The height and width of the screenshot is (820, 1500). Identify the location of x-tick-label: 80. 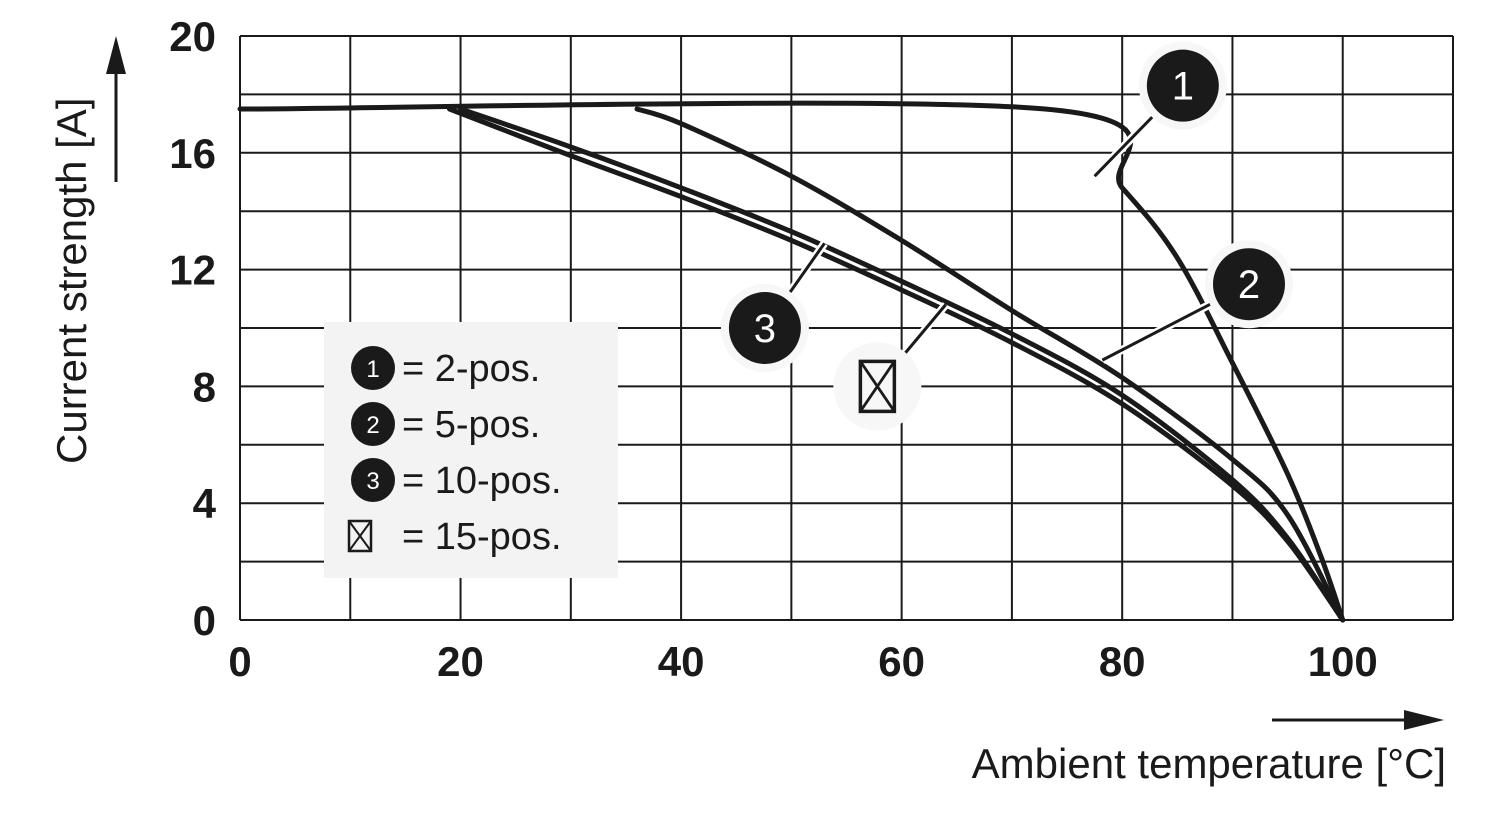
(1122, 661).